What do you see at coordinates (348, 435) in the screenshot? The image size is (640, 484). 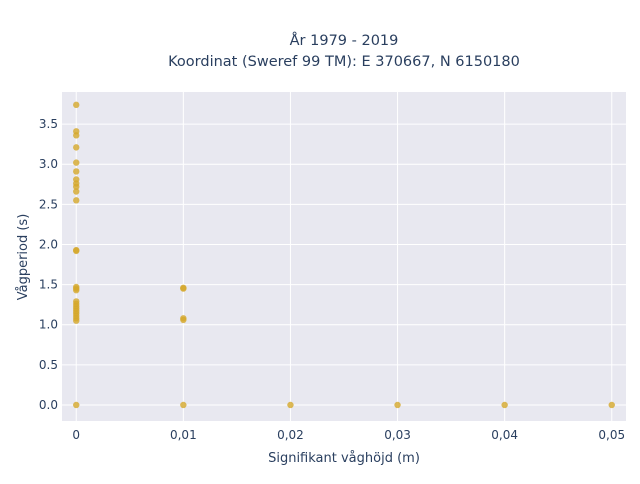 I see `x-tick-labels: 0 0,01 0,02 0,03 0,04 0,05` at bounding box center [348, 435].